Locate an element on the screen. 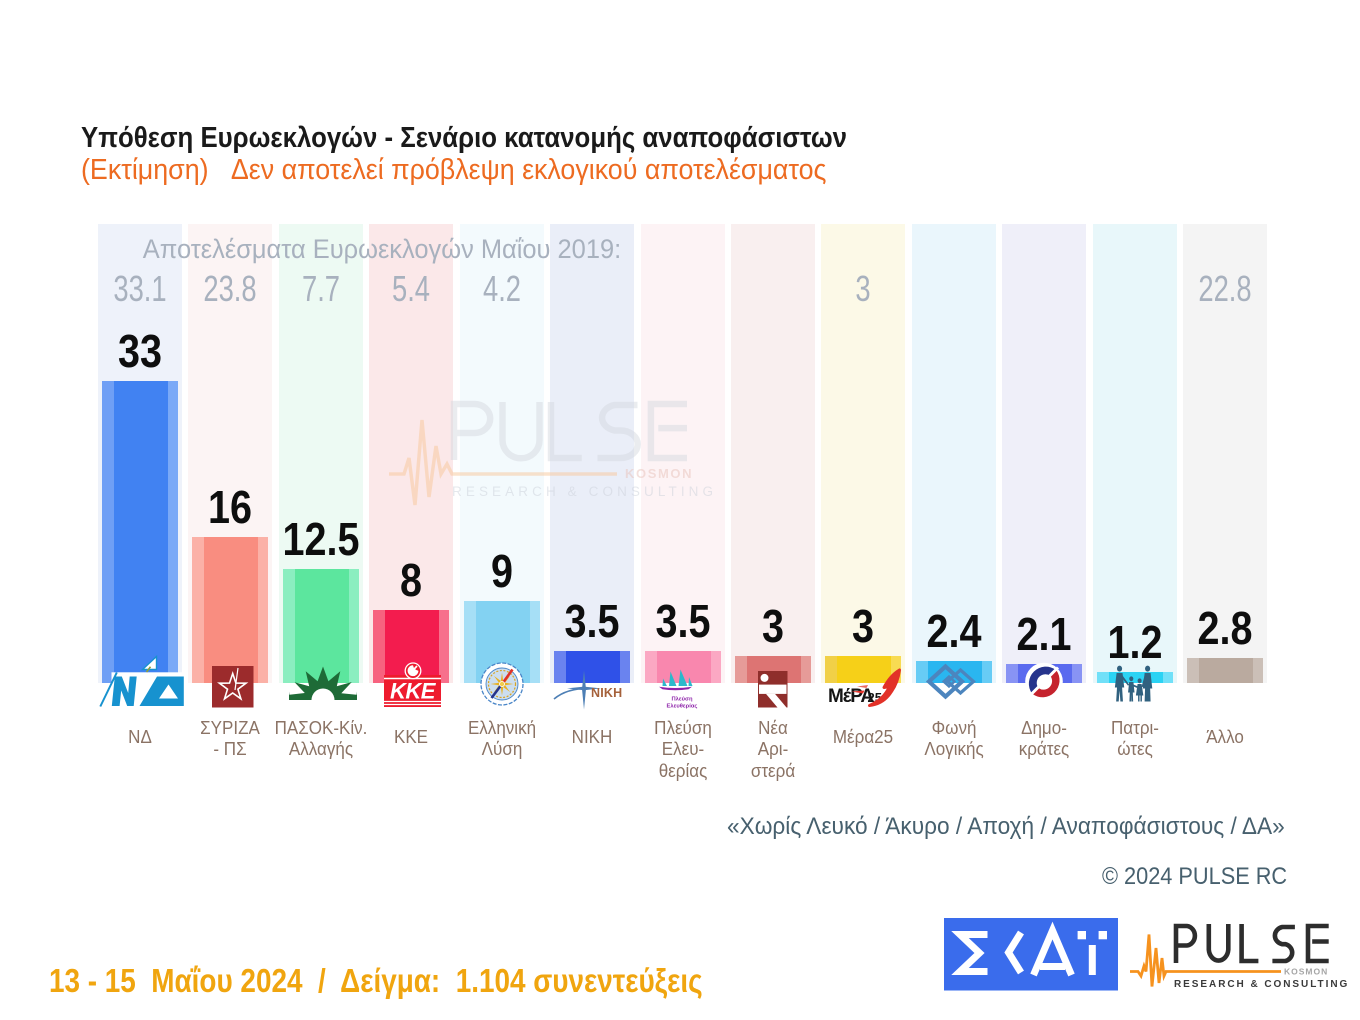 Image resolution: width=1360 pixels, height=1020 pixels. svg-text: ΚΚΕ is located at coordinates (413, 691).